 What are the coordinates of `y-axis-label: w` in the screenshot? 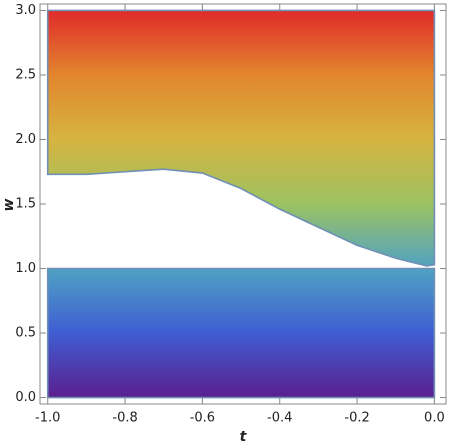 It's located at (9, 204).